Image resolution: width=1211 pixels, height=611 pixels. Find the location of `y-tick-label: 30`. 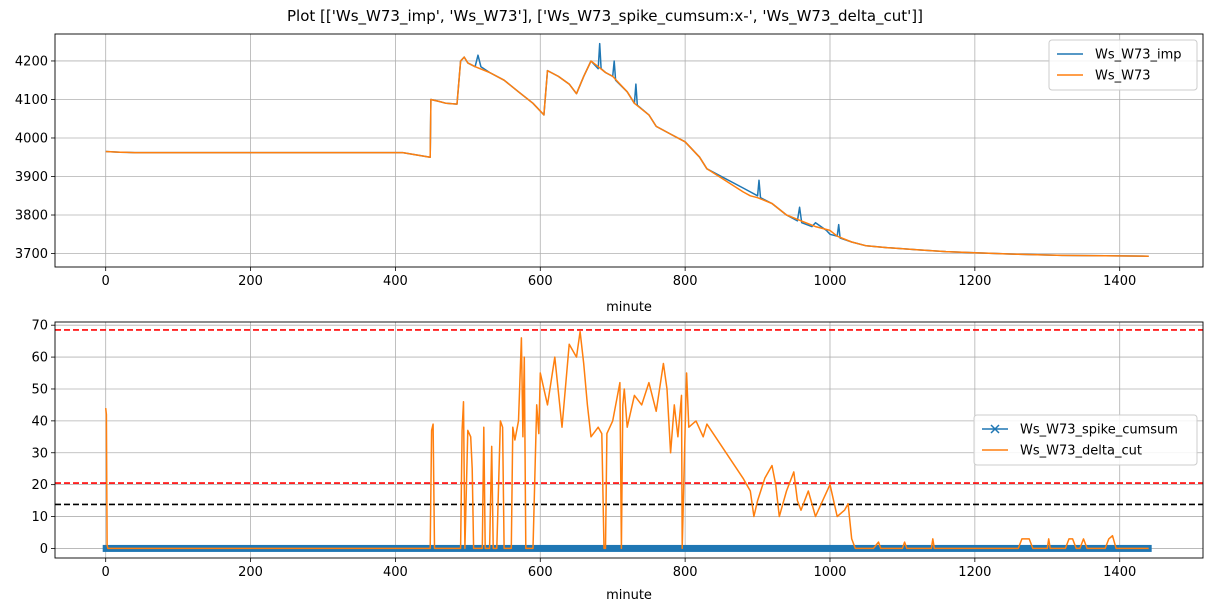

y-tick-label: 30 is located at coordinates (39, 453).